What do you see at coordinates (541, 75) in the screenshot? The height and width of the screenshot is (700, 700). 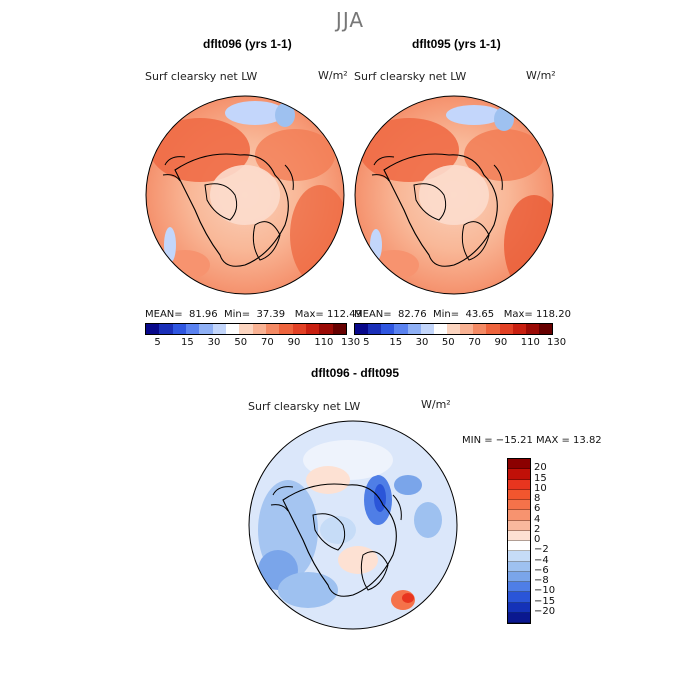 I see `panel2-units: W/m²` at bounding box center [541, 75].